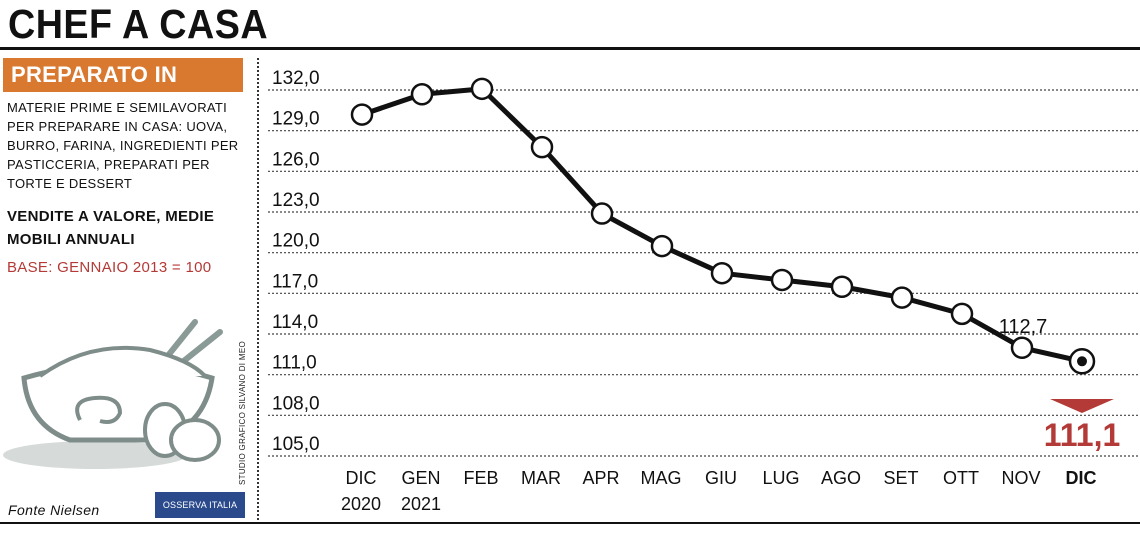 The height and width of the screenshot is (533, 1140). I want to click on base-note: BASE: GENNAIO 2013 = 100, so click(109, 267).